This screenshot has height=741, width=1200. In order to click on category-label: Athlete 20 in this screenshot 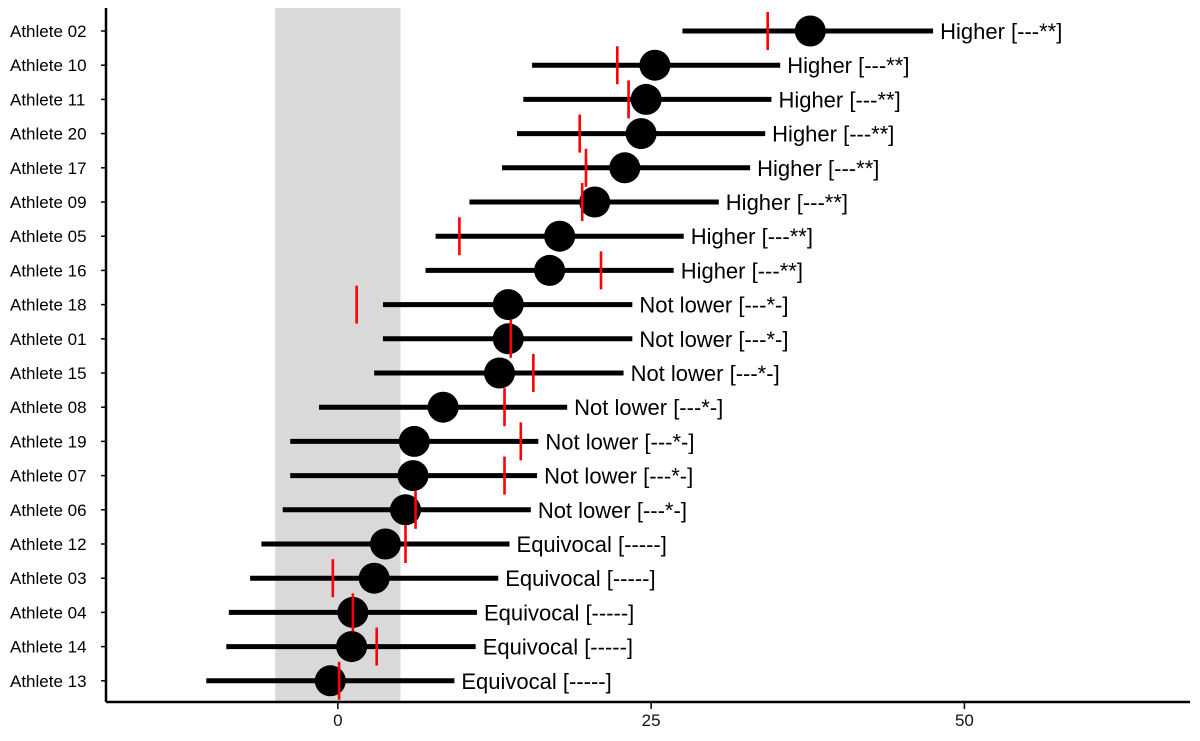, I will do `click(48, 134)`.